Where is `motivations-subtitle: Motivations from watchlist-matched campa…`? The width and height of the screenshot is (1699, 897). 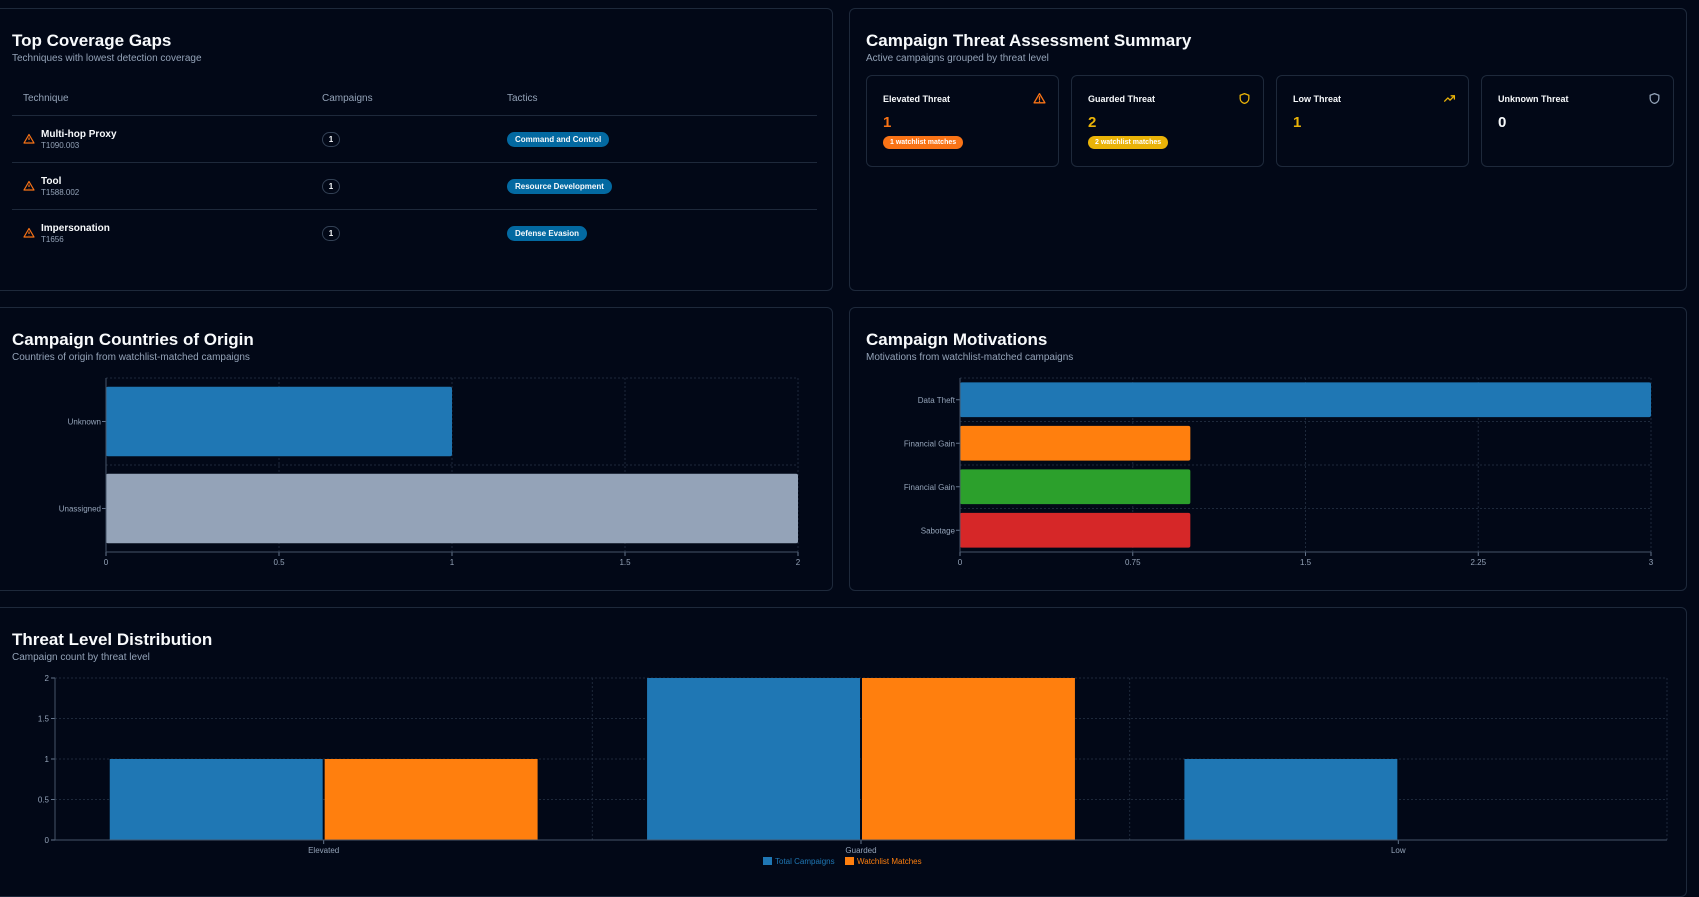 motivations-subtitle: Motivations from watchlist-matched campa… is located at coordinates (970, 357).